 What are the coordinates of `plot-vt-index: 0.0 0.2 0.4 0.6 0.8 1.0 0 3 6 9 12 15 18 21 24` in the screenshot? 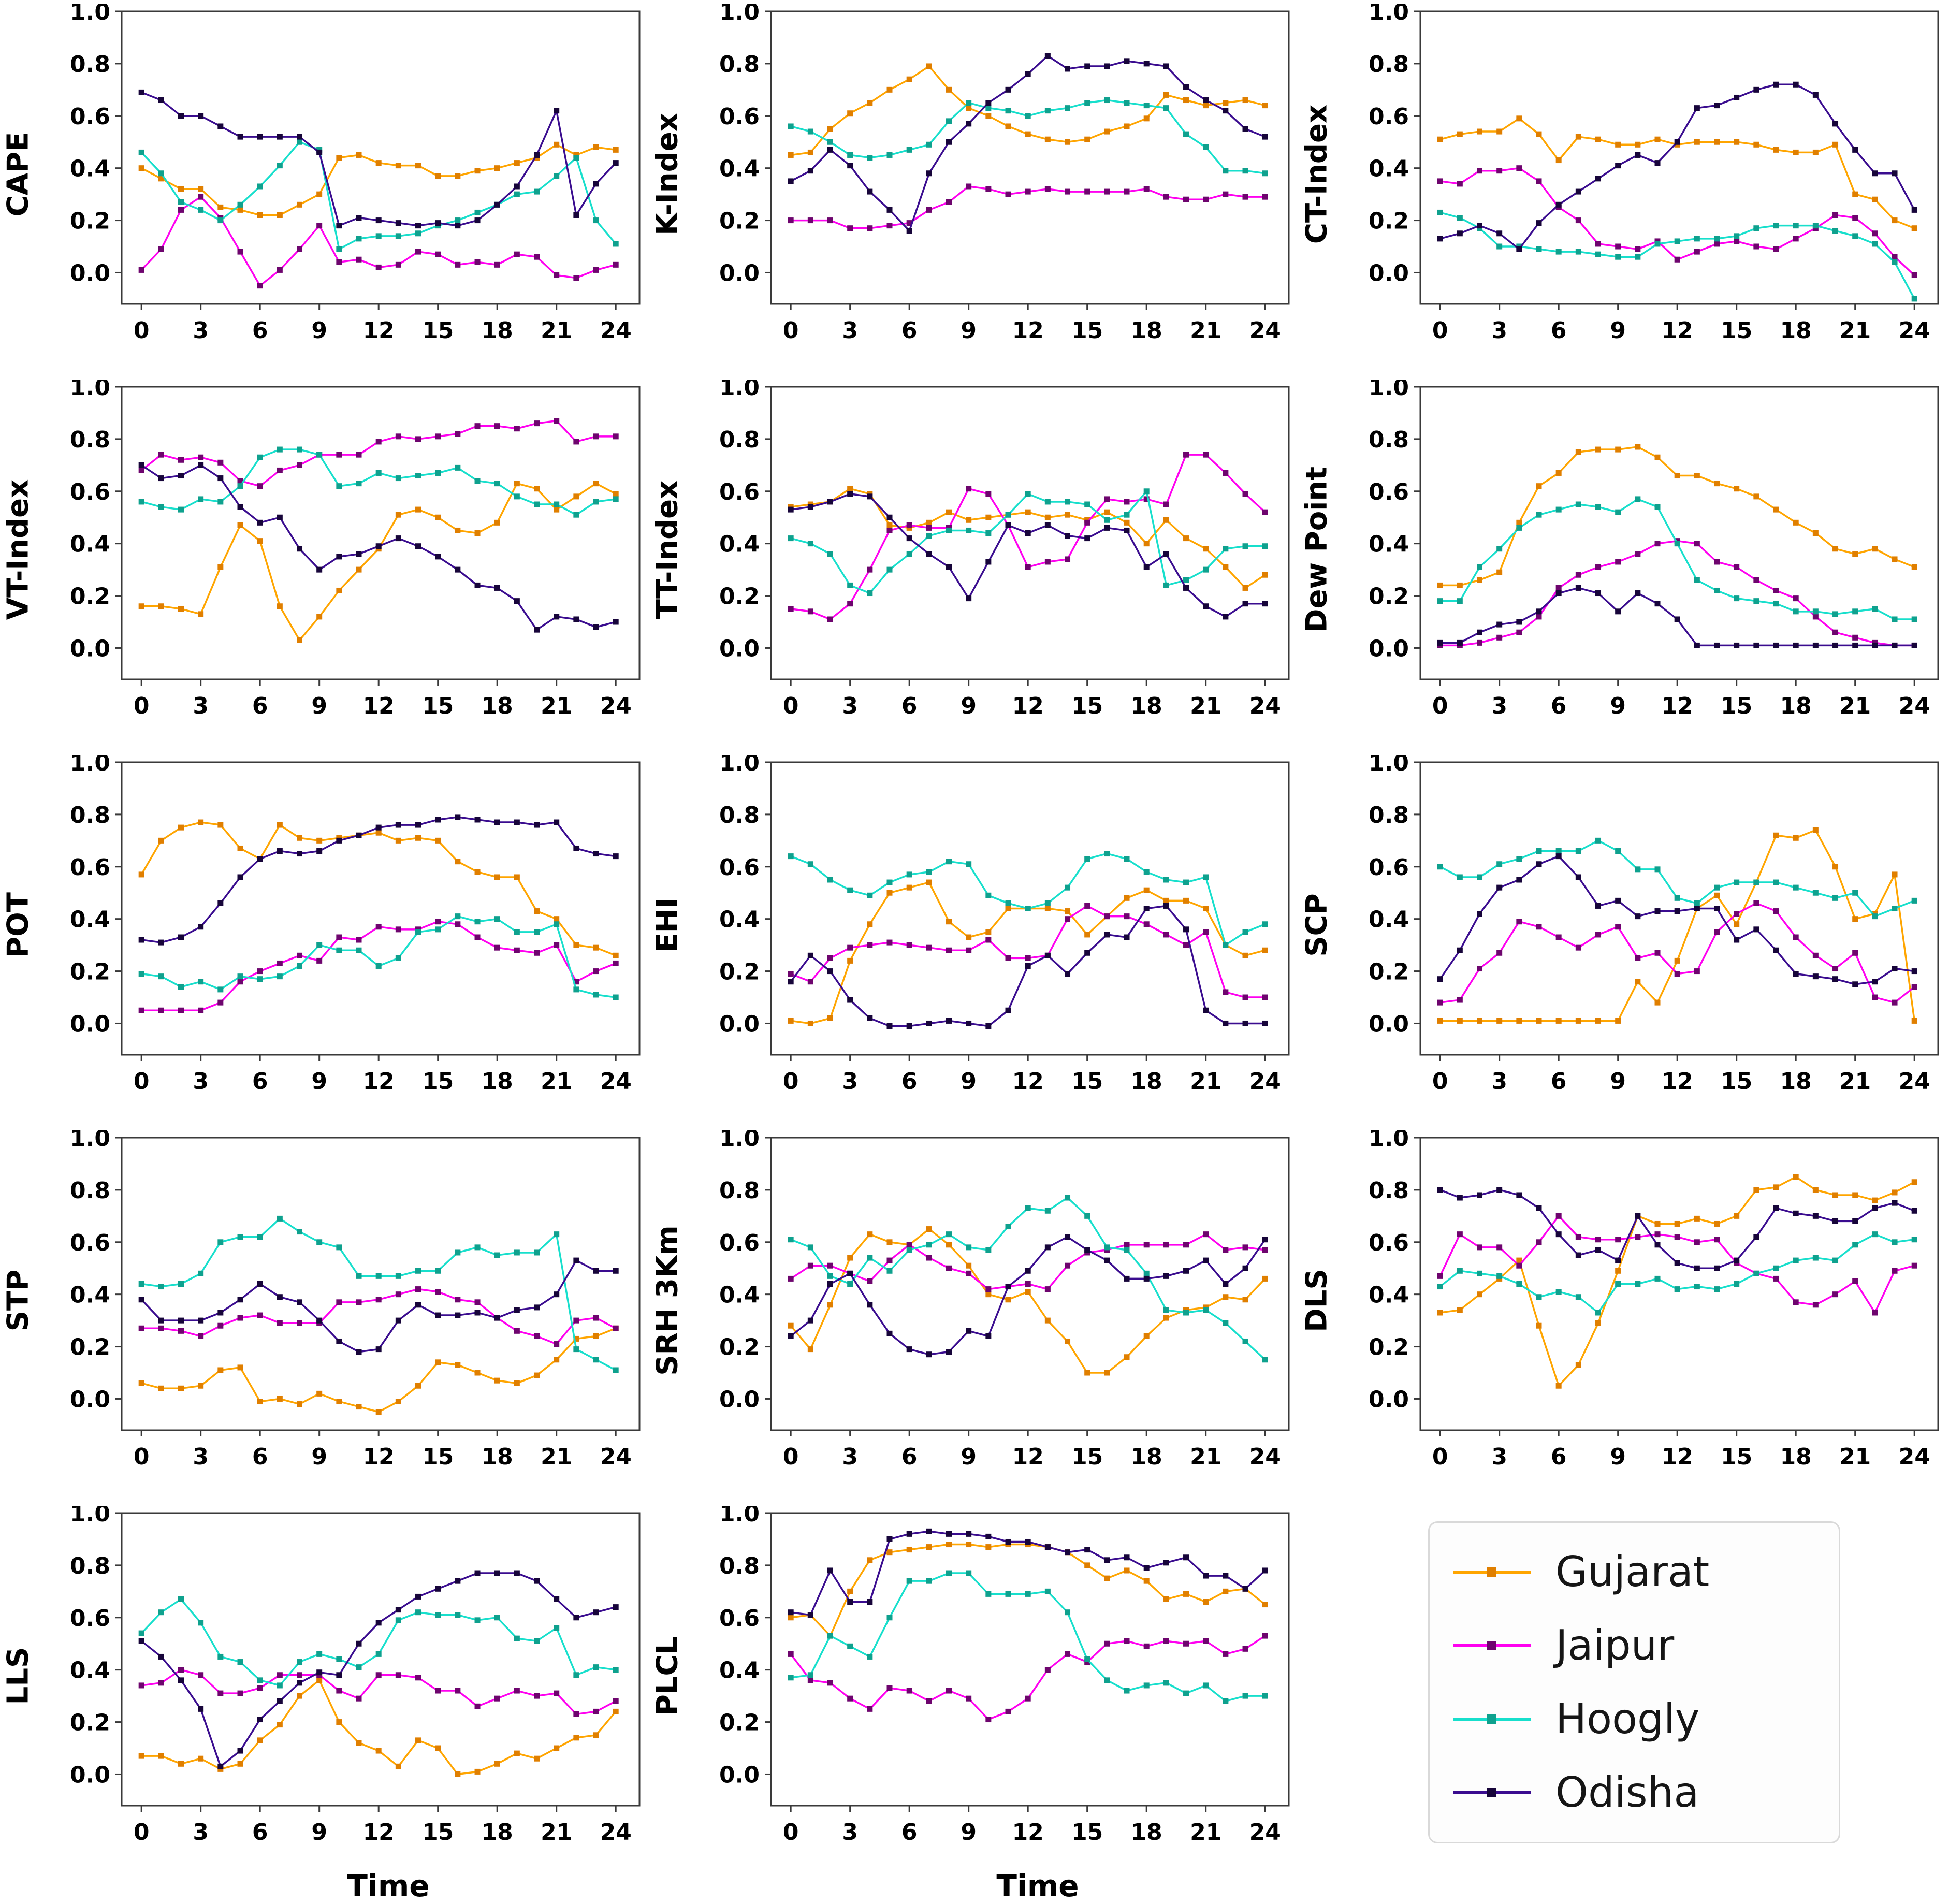 It's located at (355, 549).